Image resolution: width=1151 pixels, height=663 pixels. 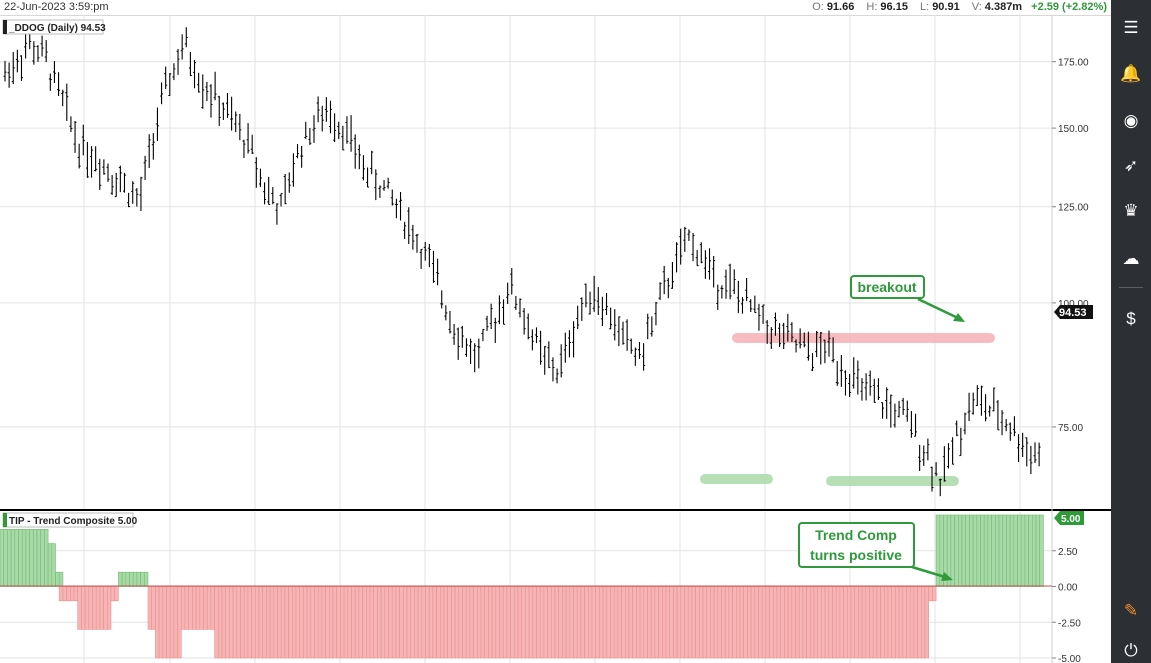 I want to click on breakout-annotation: breakout, so click(x=907, y=298).